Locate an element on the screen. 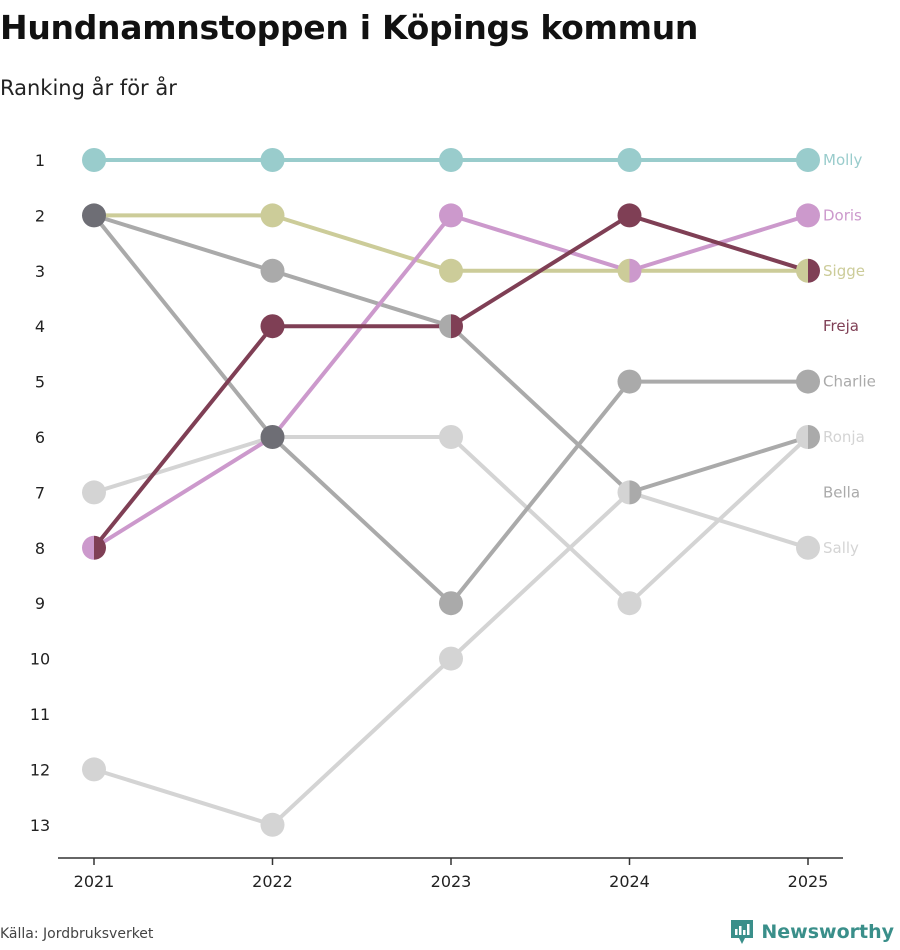 This screenshot has height=950, width=900. point-molly-2024 is located at coordinates (629, 160).